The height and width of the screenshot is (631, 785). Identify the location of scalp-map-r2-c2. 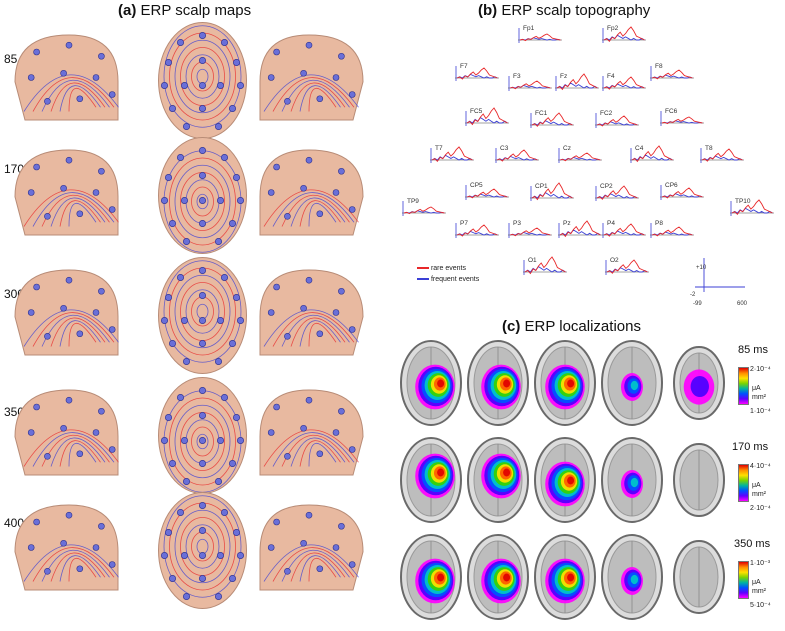
(311, 312).